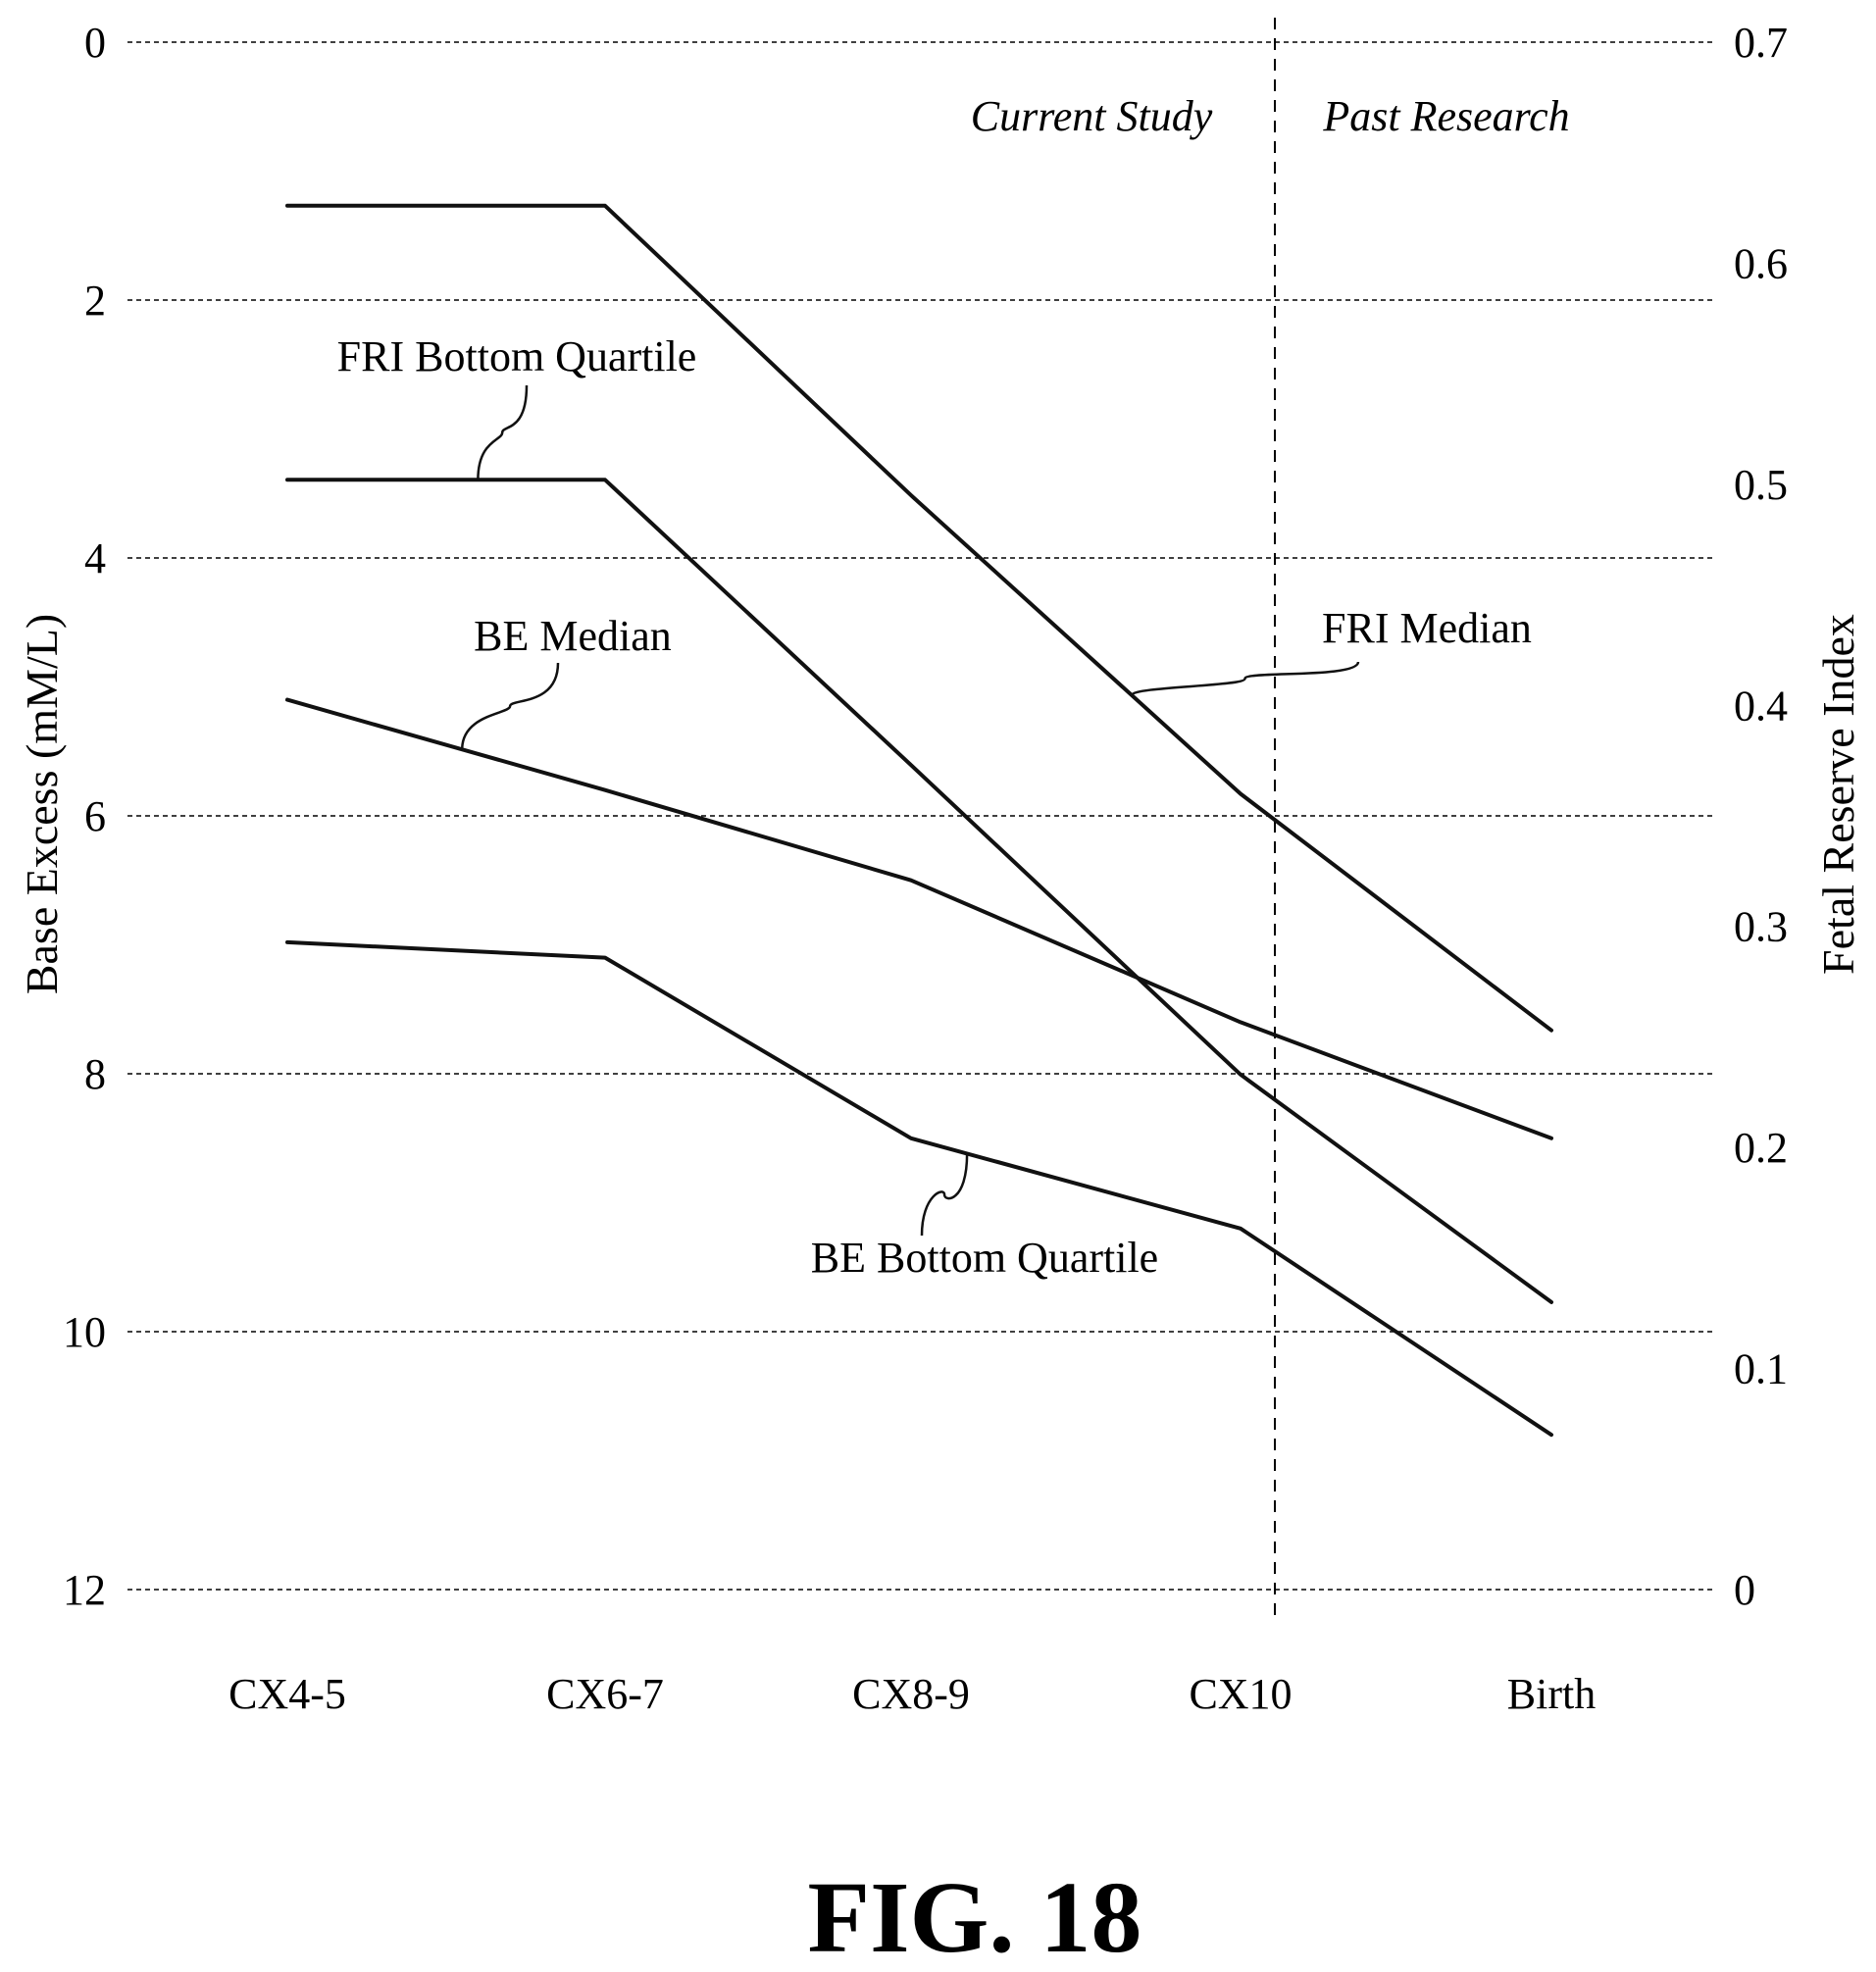  I want to click on leader-be-bottom-quartile, so click(944, 1195).